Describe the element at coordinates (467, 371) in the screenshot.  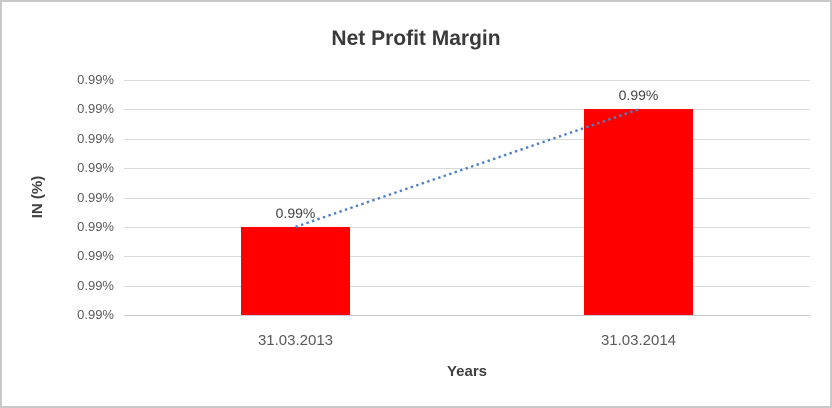
I see `x-axis-title: Years` at that location.